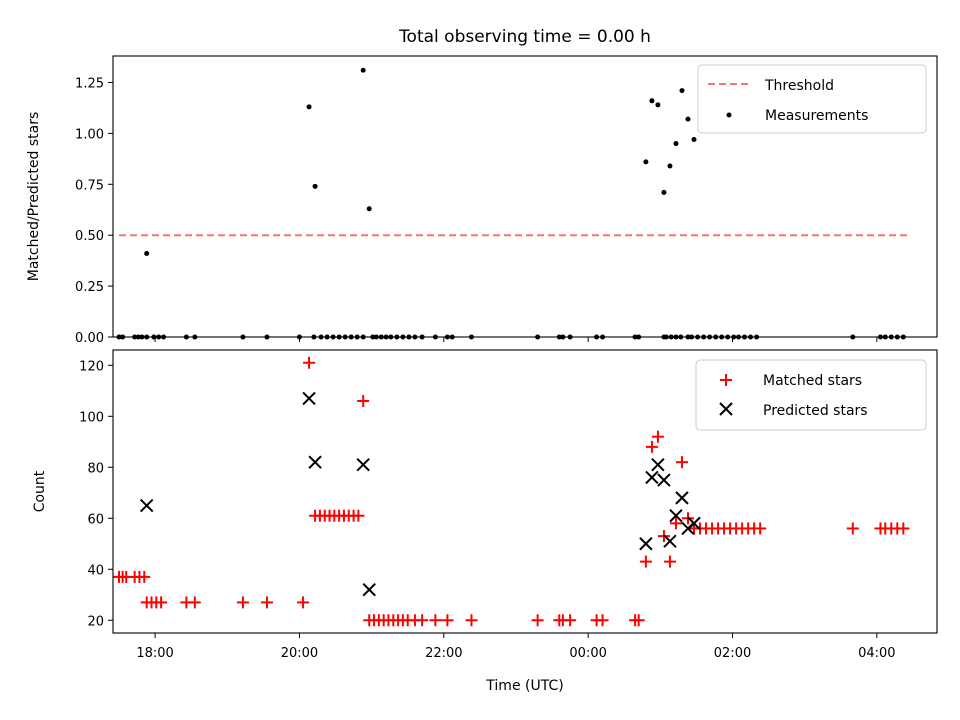 The height and width of the screenshot is (720, 960). Describe the element at coordinates (587, 653) in the screenshot. I see `x-tick-label: 00:00` at that location.